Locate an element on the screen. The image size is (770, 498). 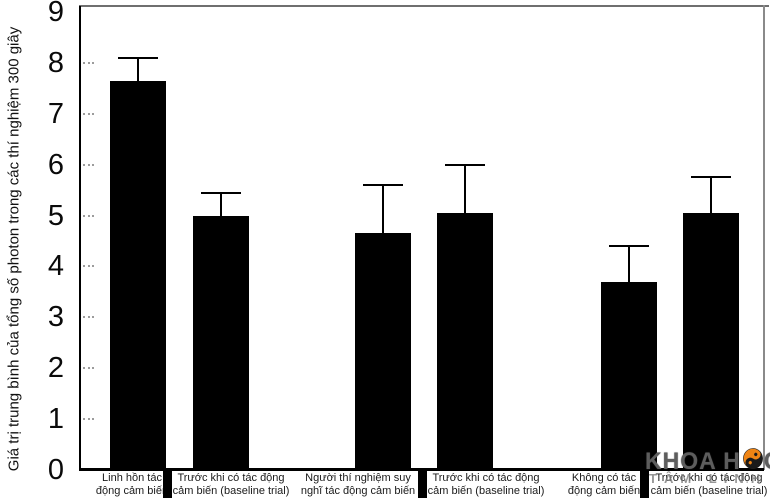
watermark-khoa-hoc: KHOA H C is located at coordinates (707, 461).